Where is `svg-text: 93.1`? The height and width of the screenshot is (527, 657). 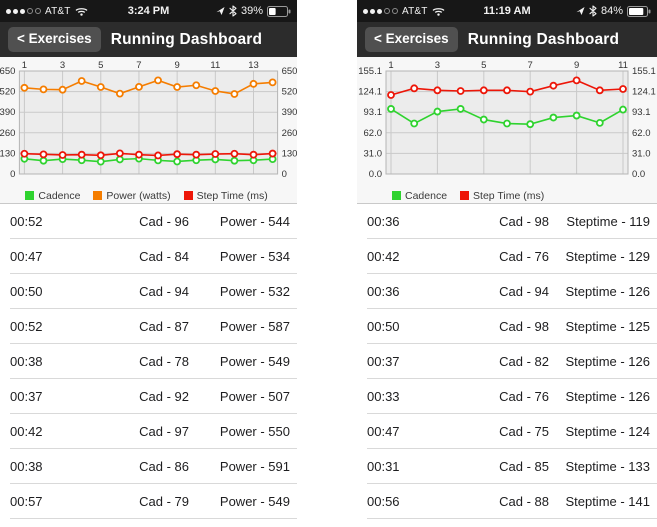
svg-text: 93.1 is located at coordinates (641, 112).